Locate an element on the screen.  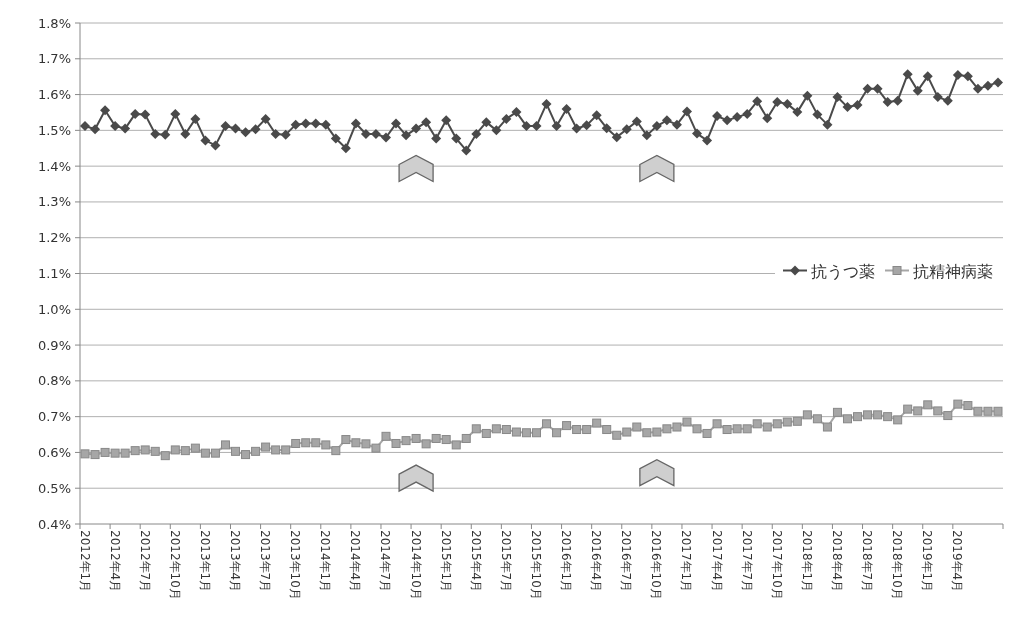
y-tick-label: 1.8% is located at coordinates (54, 23).